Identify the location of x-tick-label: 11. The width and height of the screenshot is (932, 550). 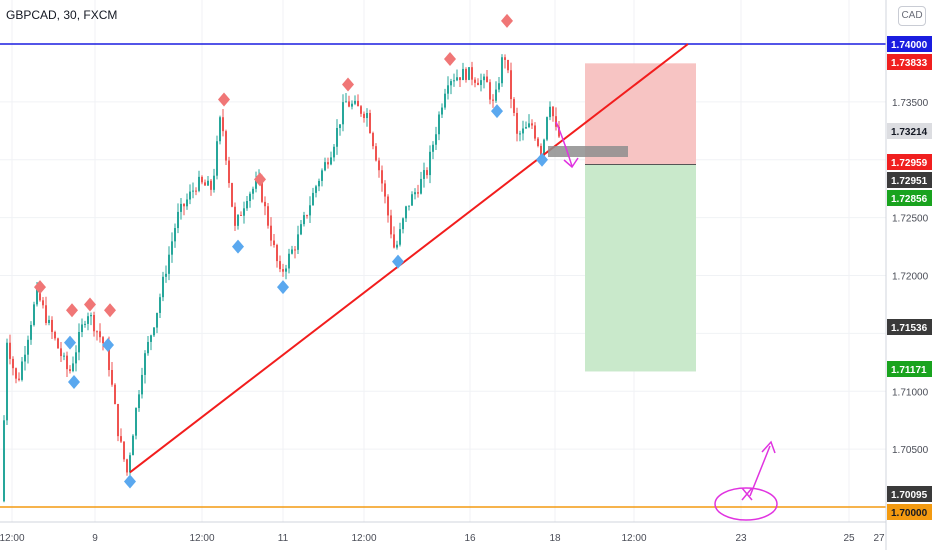
(283, 538).